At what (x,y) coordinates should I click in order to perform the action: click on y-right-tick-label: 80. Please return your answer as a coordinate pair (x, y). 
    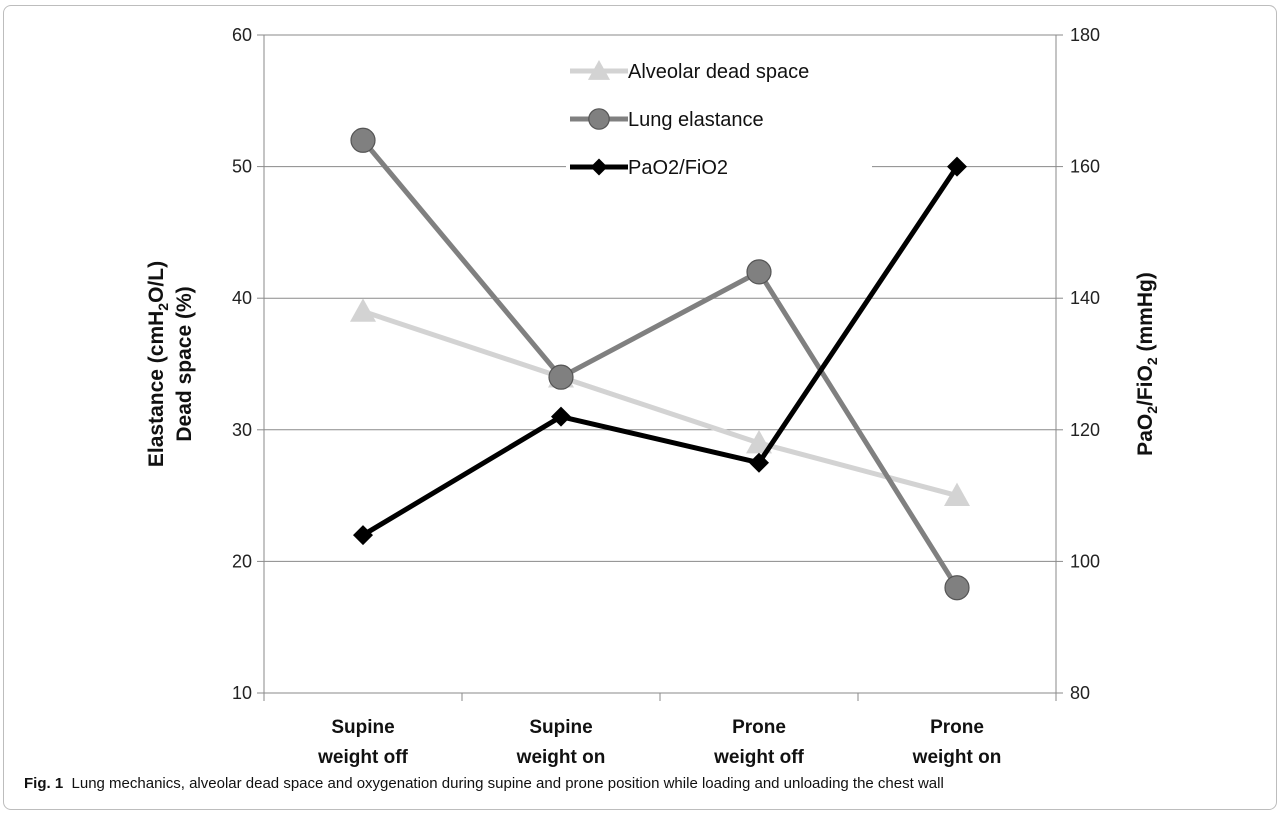
    Looking at the image, I should click on (1080, 693).